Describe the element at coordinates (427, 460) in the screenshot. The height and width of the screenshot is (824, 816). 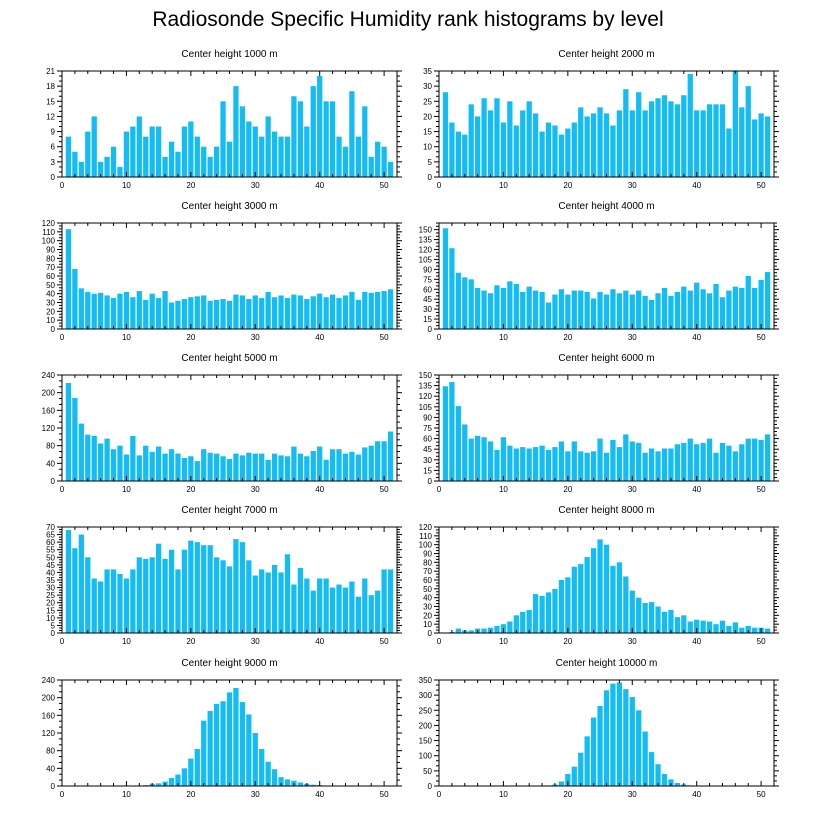
I see `y-tick-label: 30` at that location.